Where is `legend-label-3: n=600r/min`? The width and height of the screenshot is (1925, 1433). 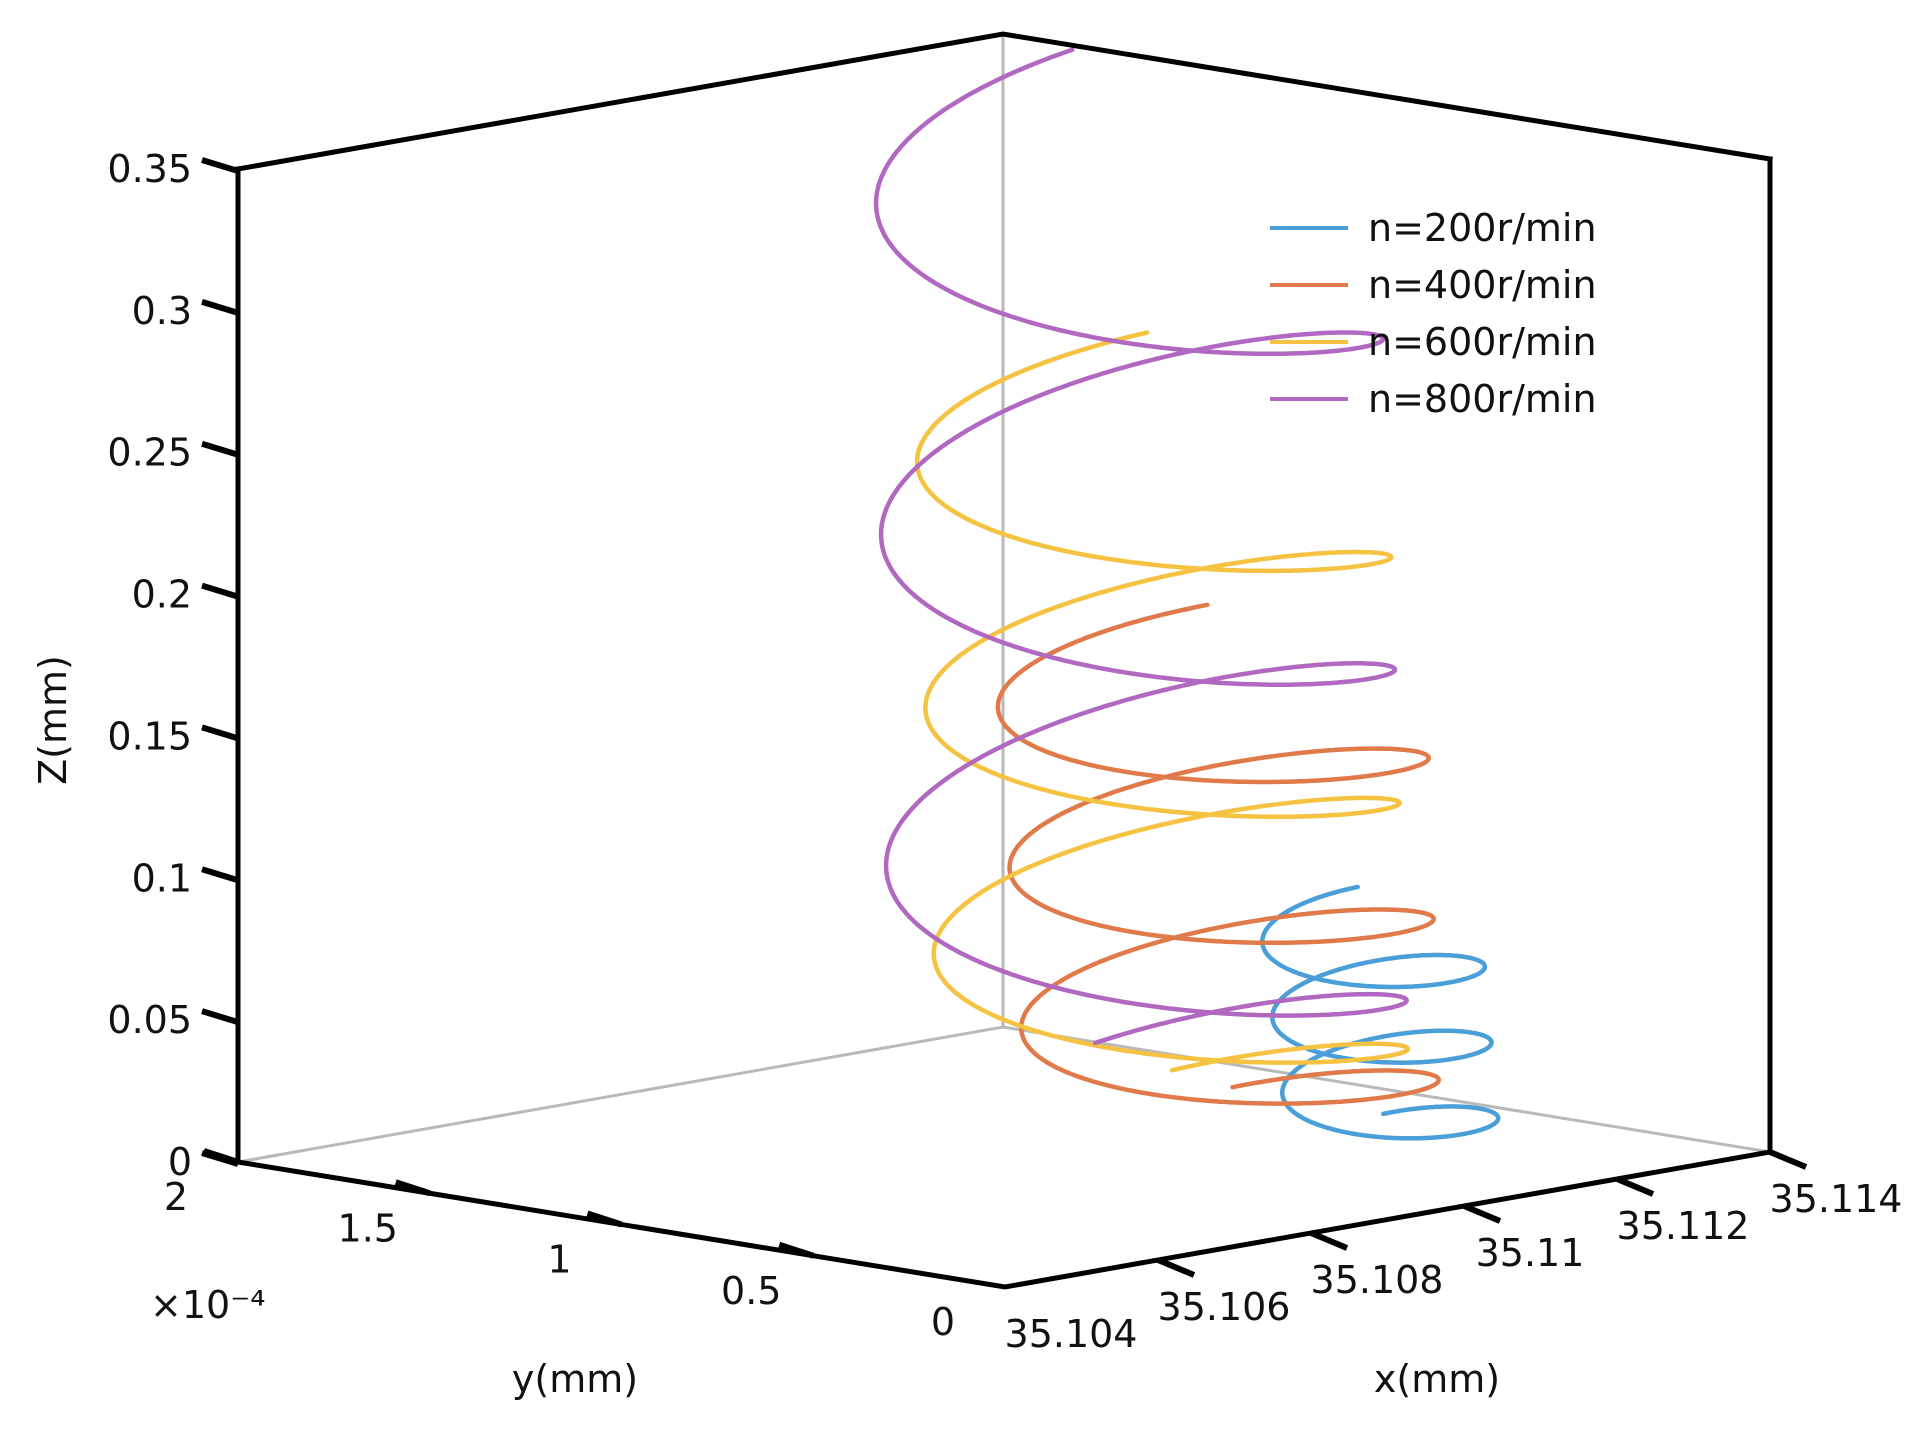
legend-label-3: n=600r/min is located at coordinates (1482, 342).